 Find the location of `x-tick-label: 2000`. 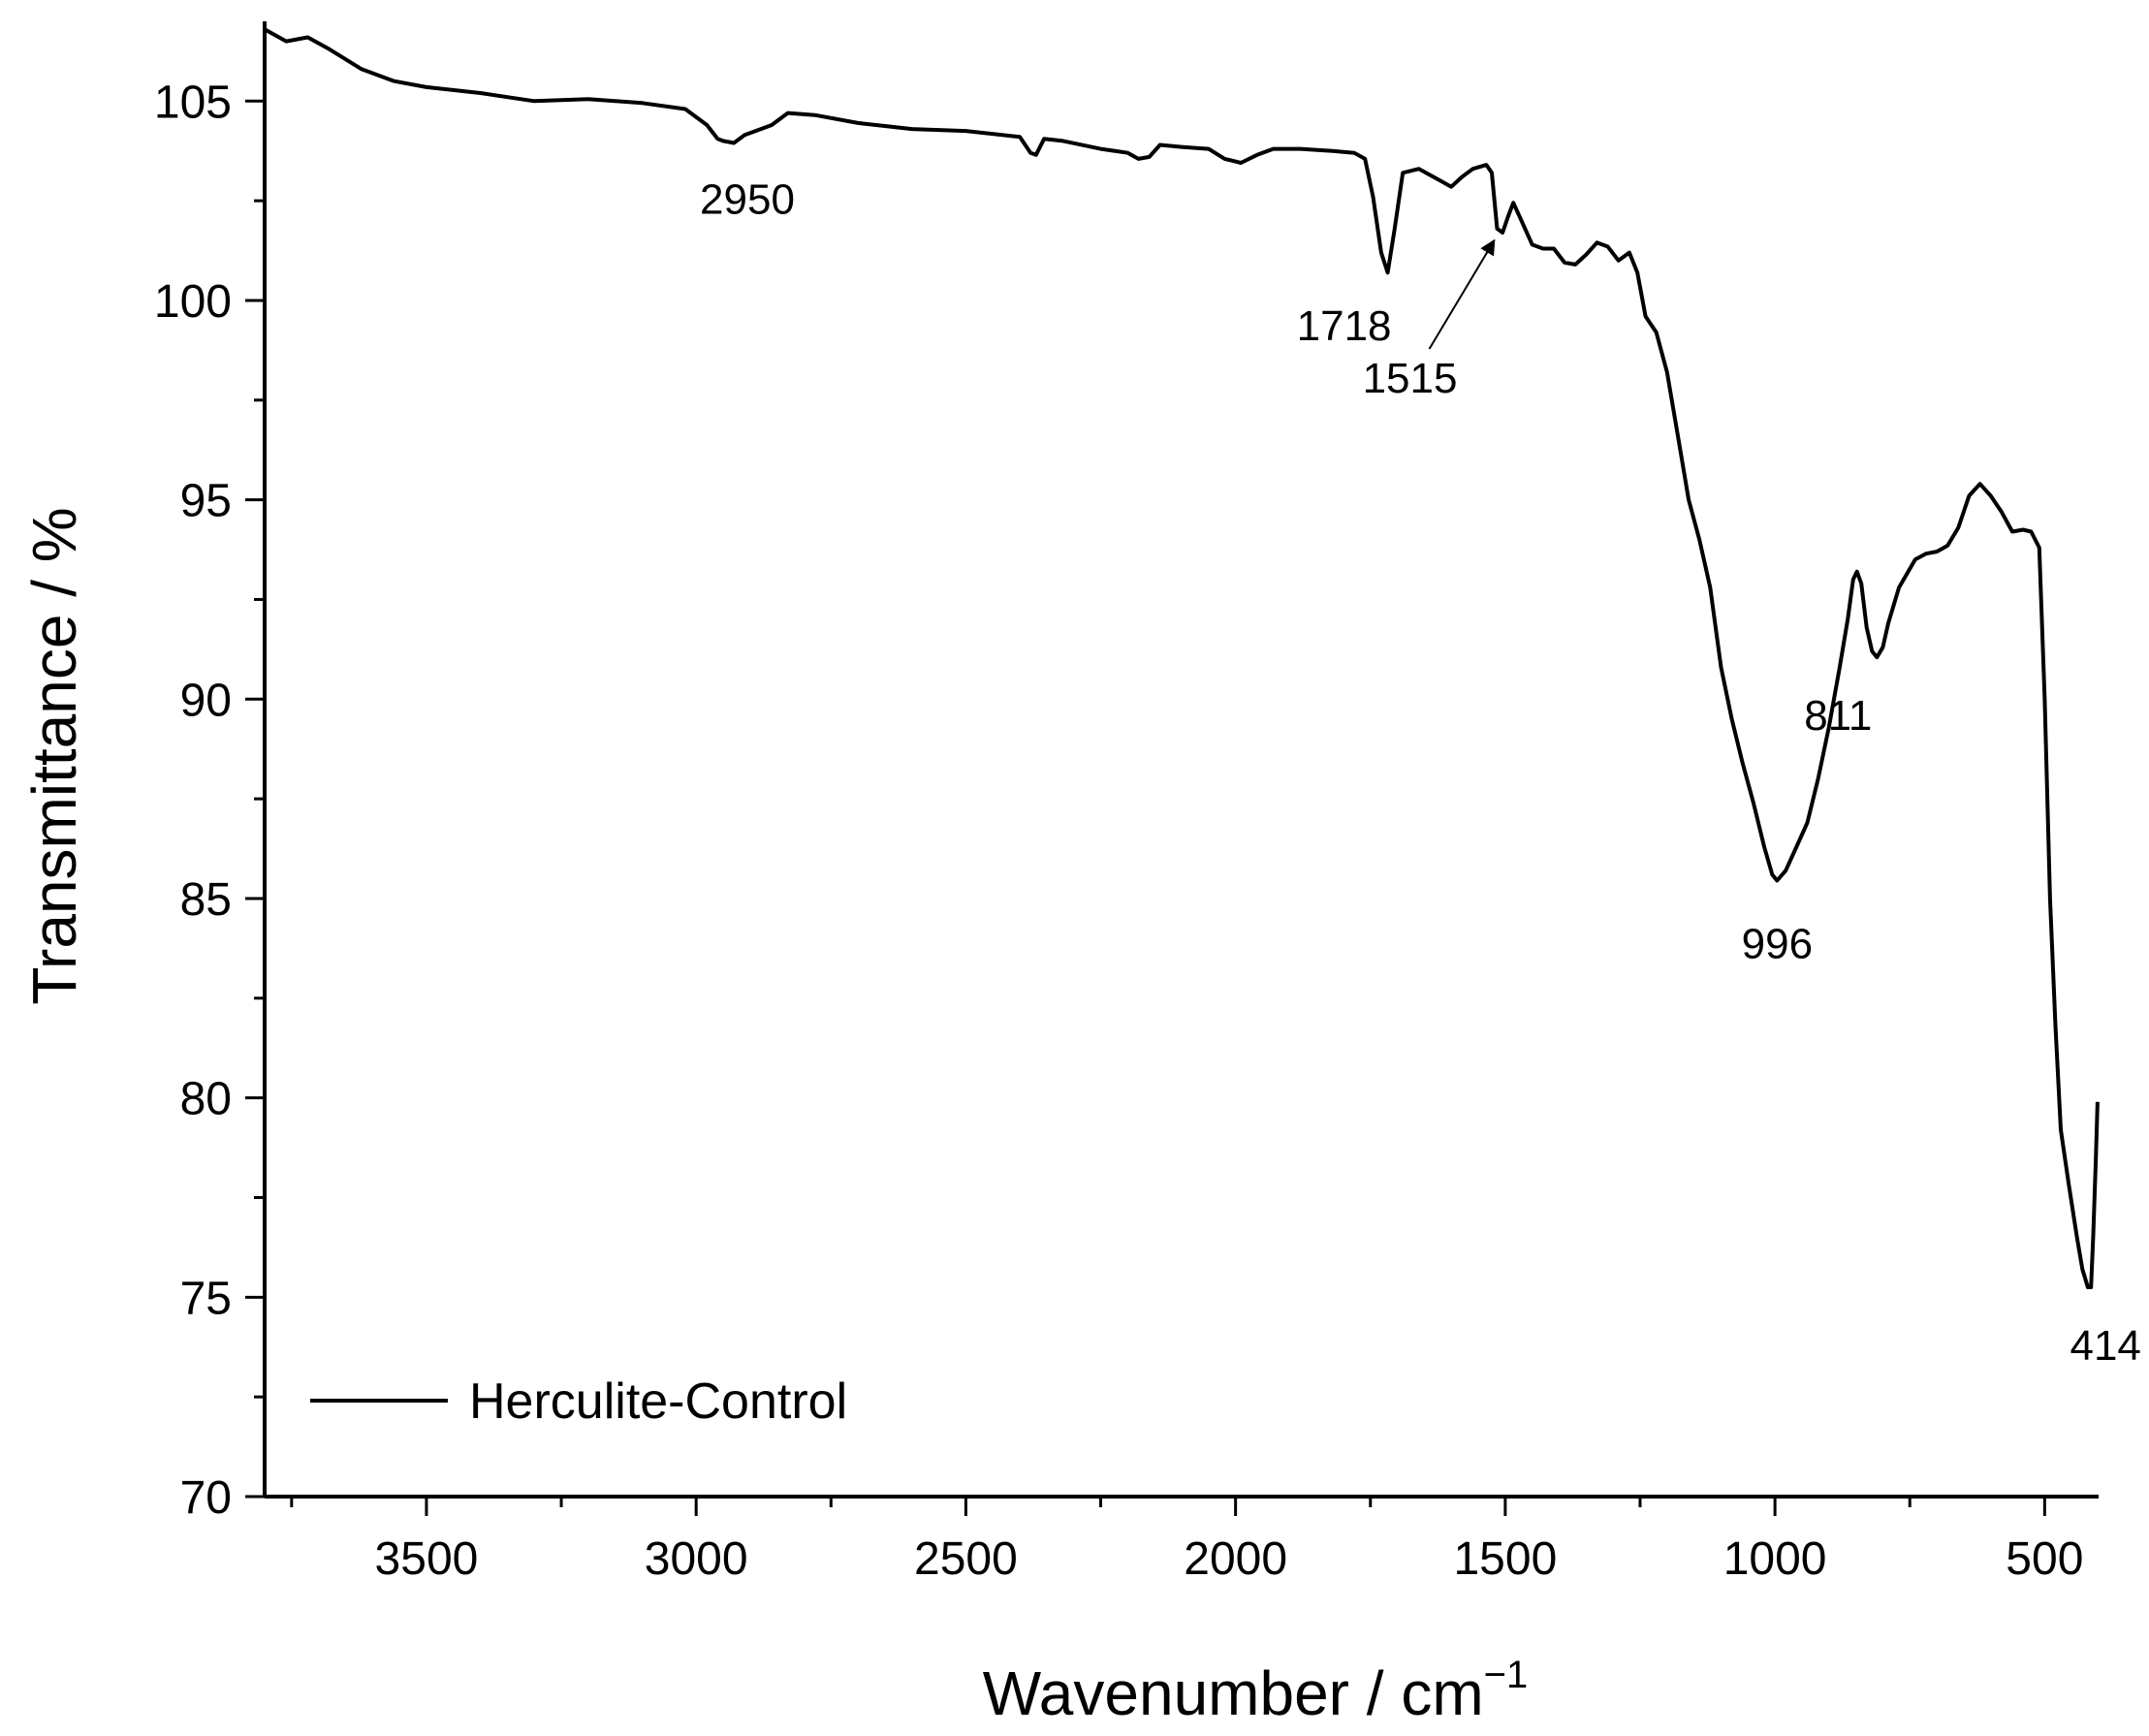

x-tick-label: 2000 is located at coordinates (1236, 1559).